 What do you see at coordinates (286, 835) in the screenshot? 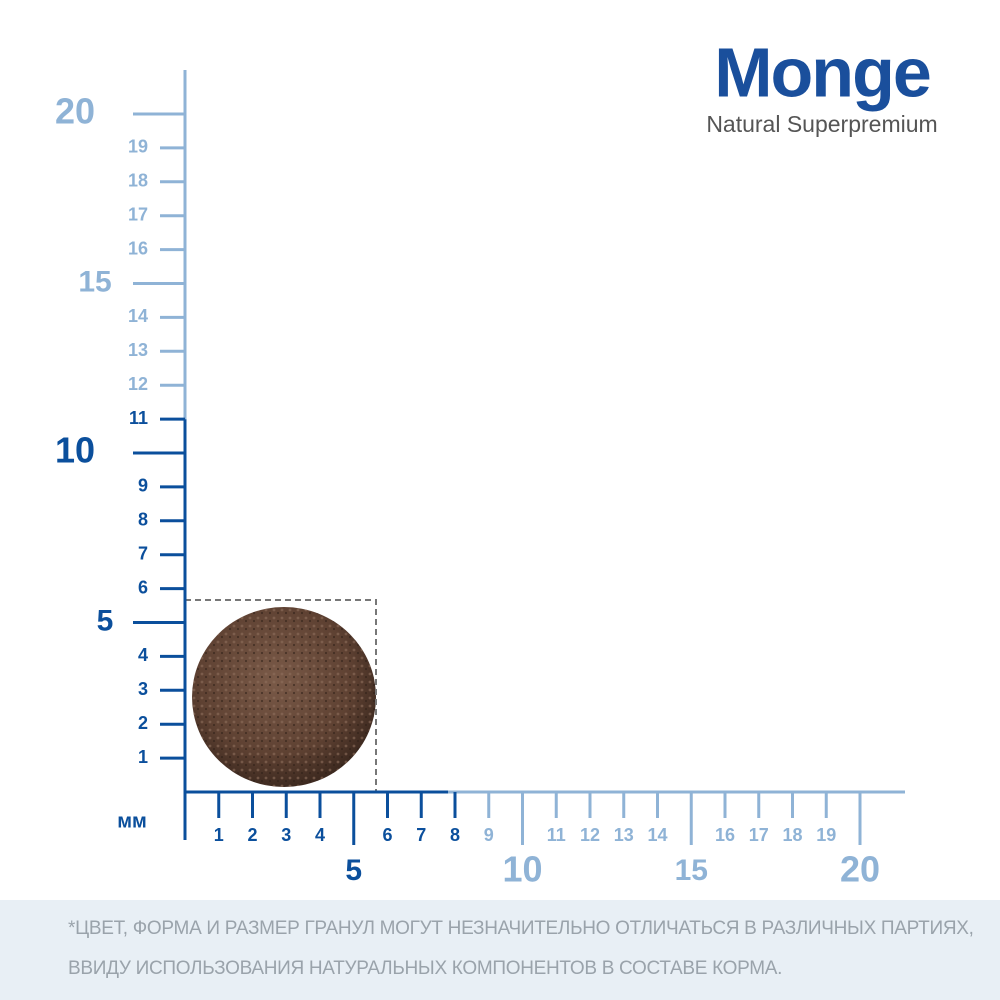
I see `x-tick-label: 3` at bounding box center [286, 835].